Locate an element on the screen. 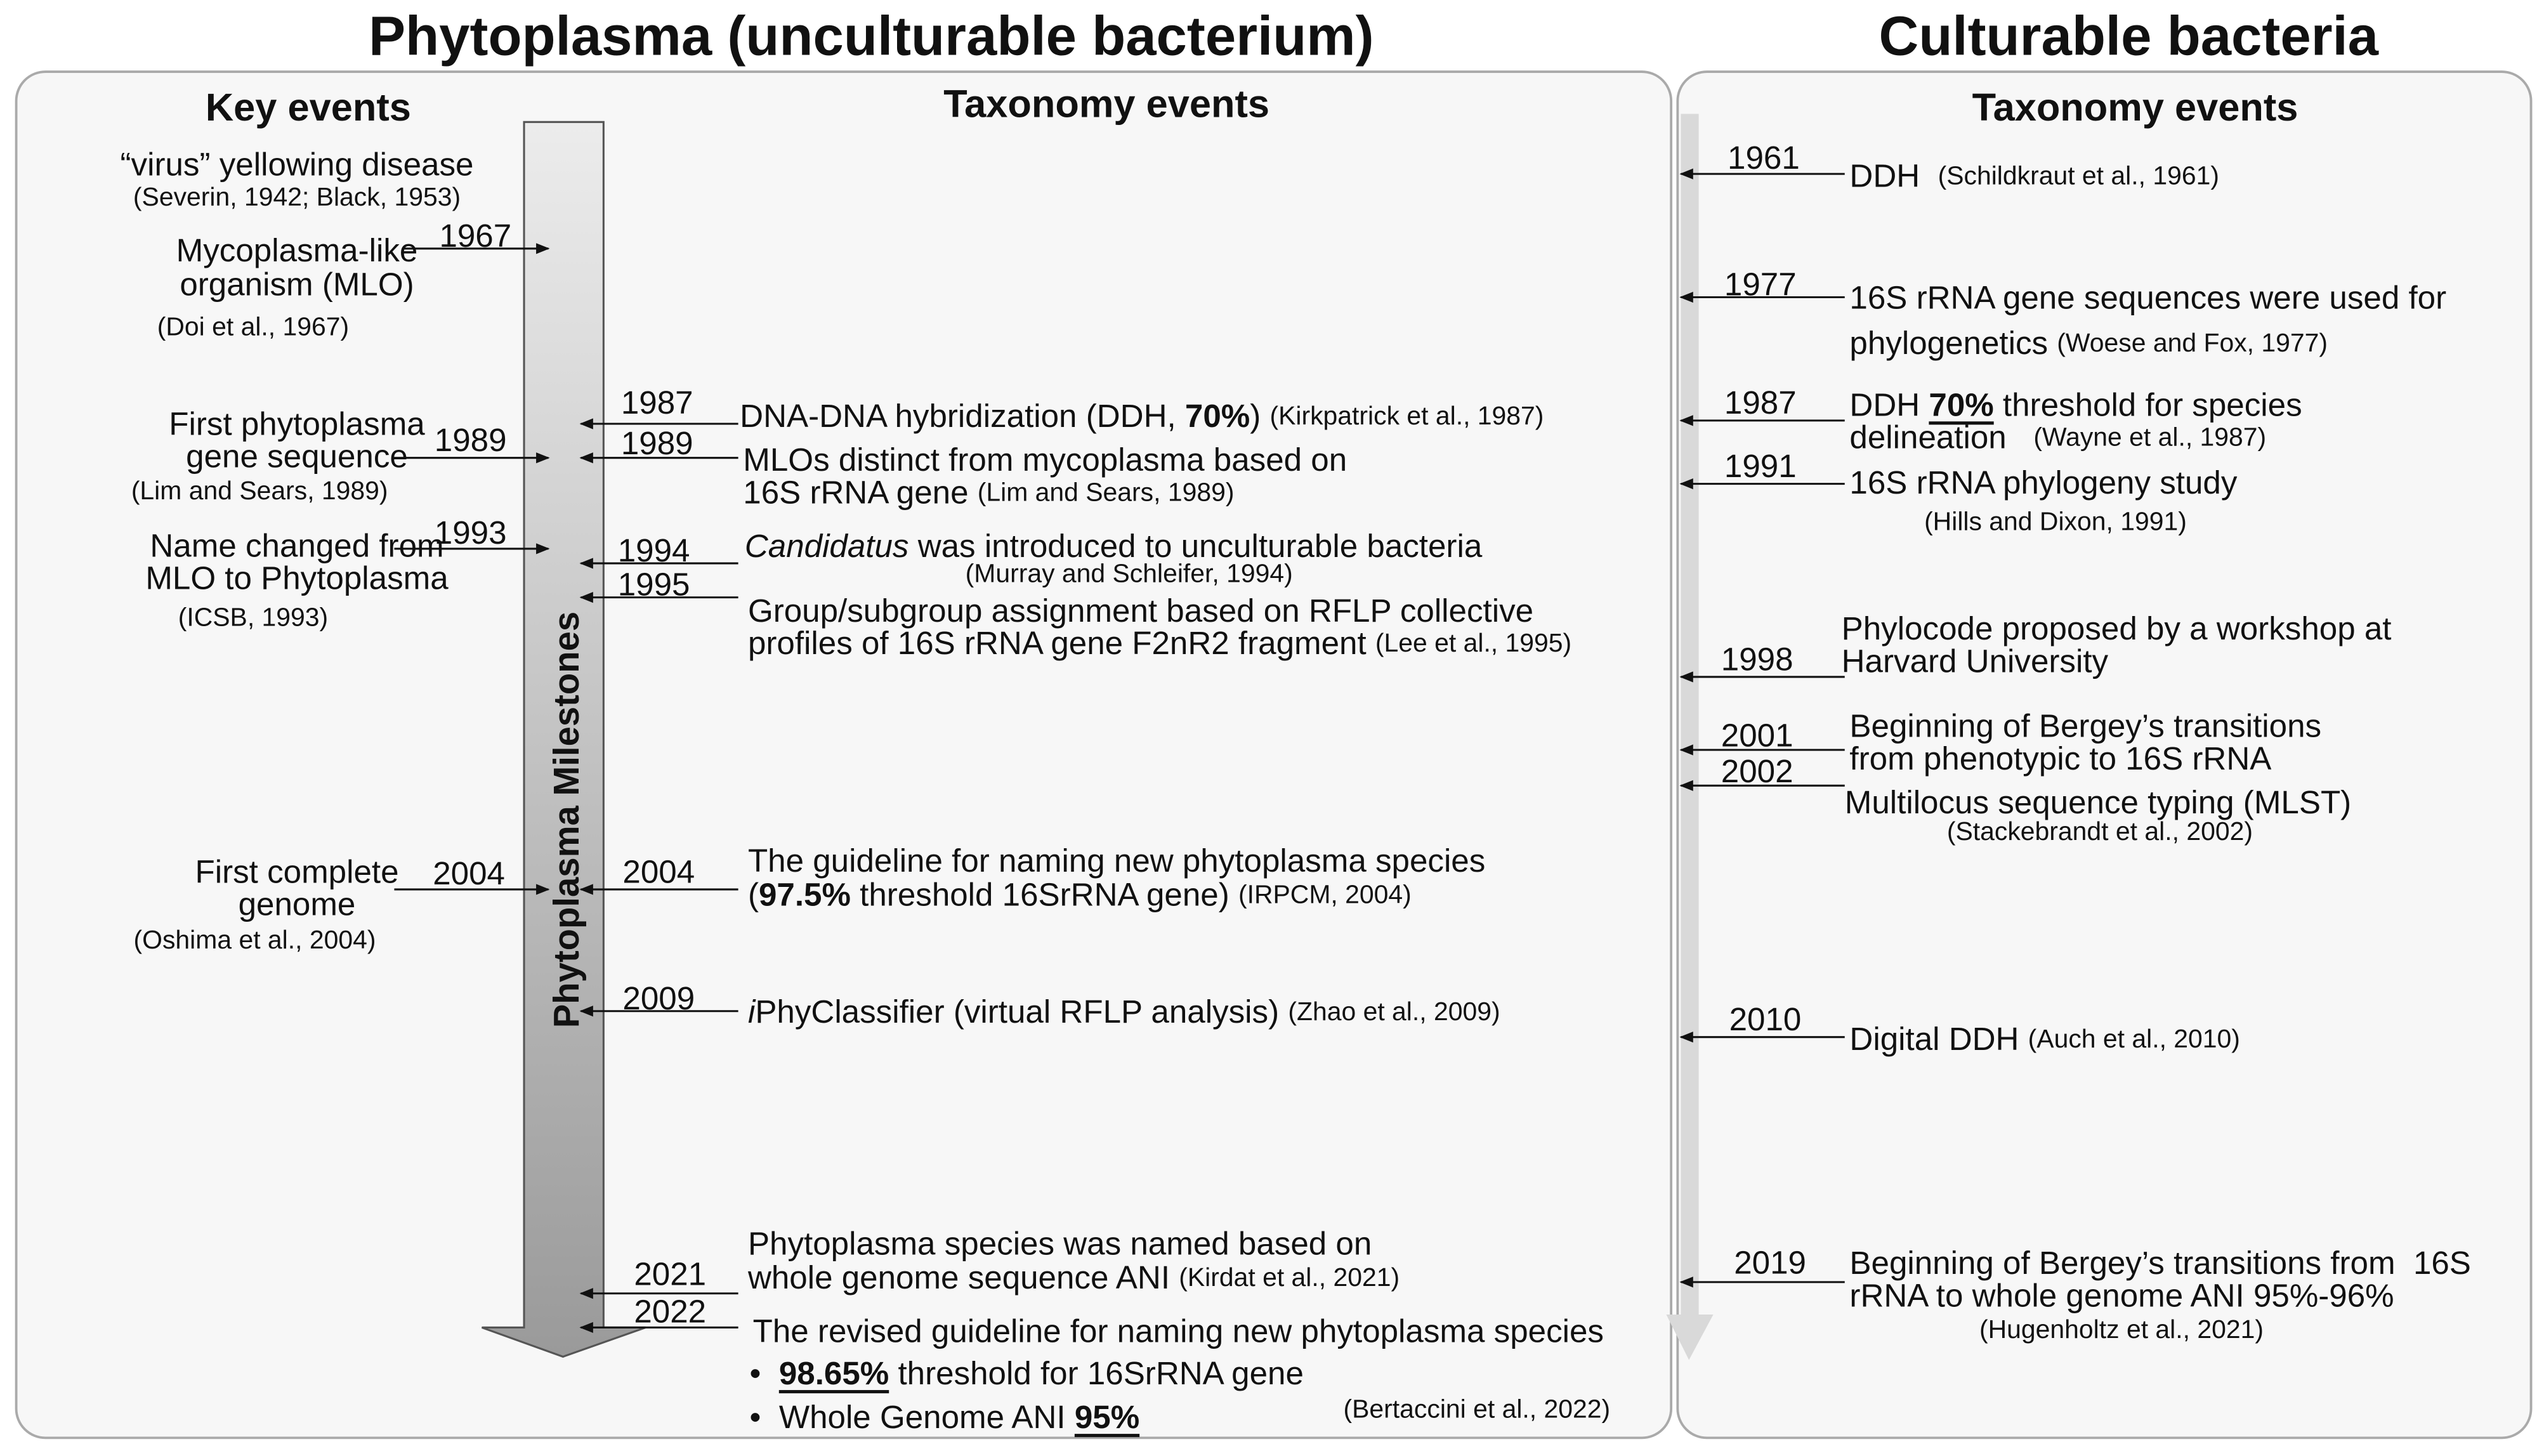 The height and width of the screenshot is (1456, 2544). event-text-segment: threshold 16SrRNA gene) is located at coordinates (1044, 894).